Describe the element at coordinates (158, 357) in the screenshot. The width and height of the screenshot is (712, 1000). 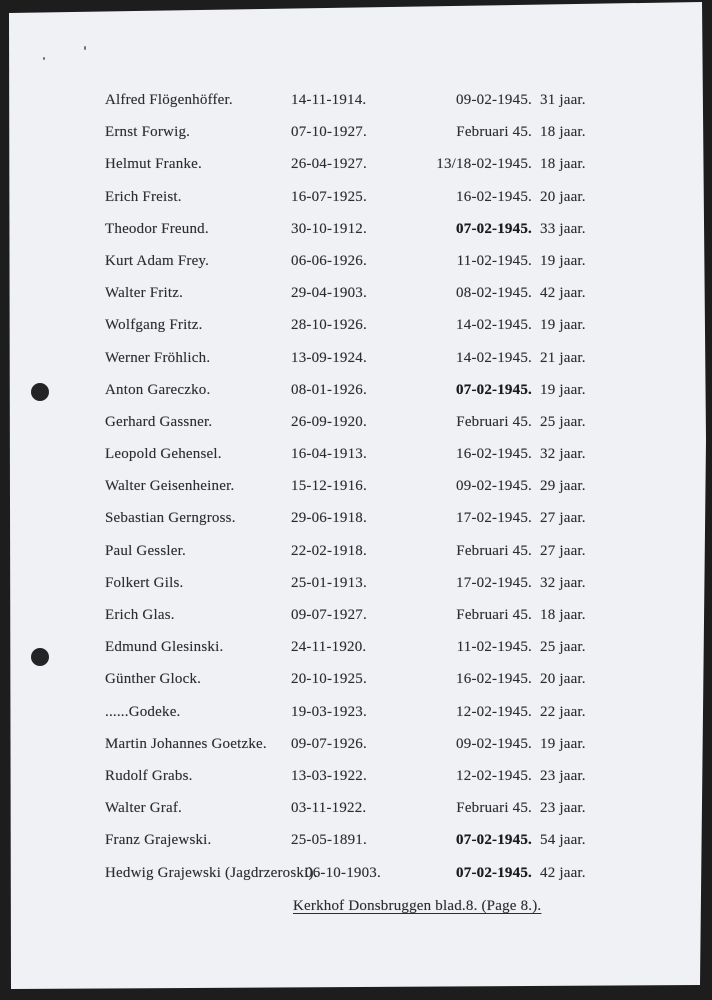
I see `person-name: Werner Fröhlich.` at that location.